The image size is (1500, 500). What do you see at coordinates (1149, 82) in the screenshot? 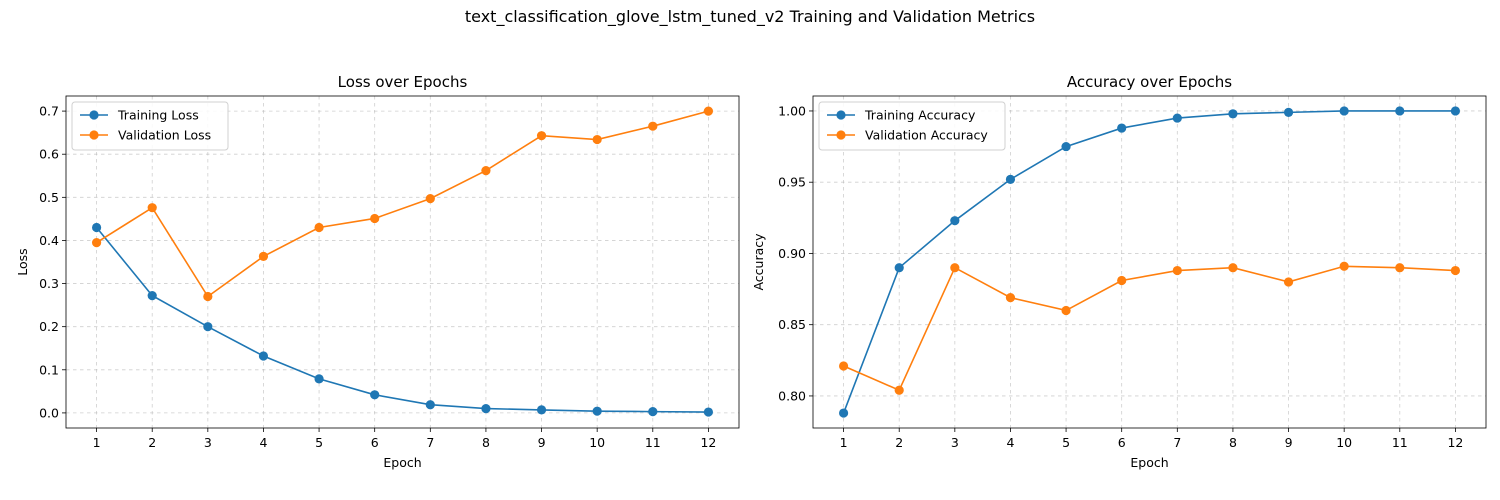
I see `accuracy-chart-title: Accuracy over Epochs` at bounding box center [1149, 82].